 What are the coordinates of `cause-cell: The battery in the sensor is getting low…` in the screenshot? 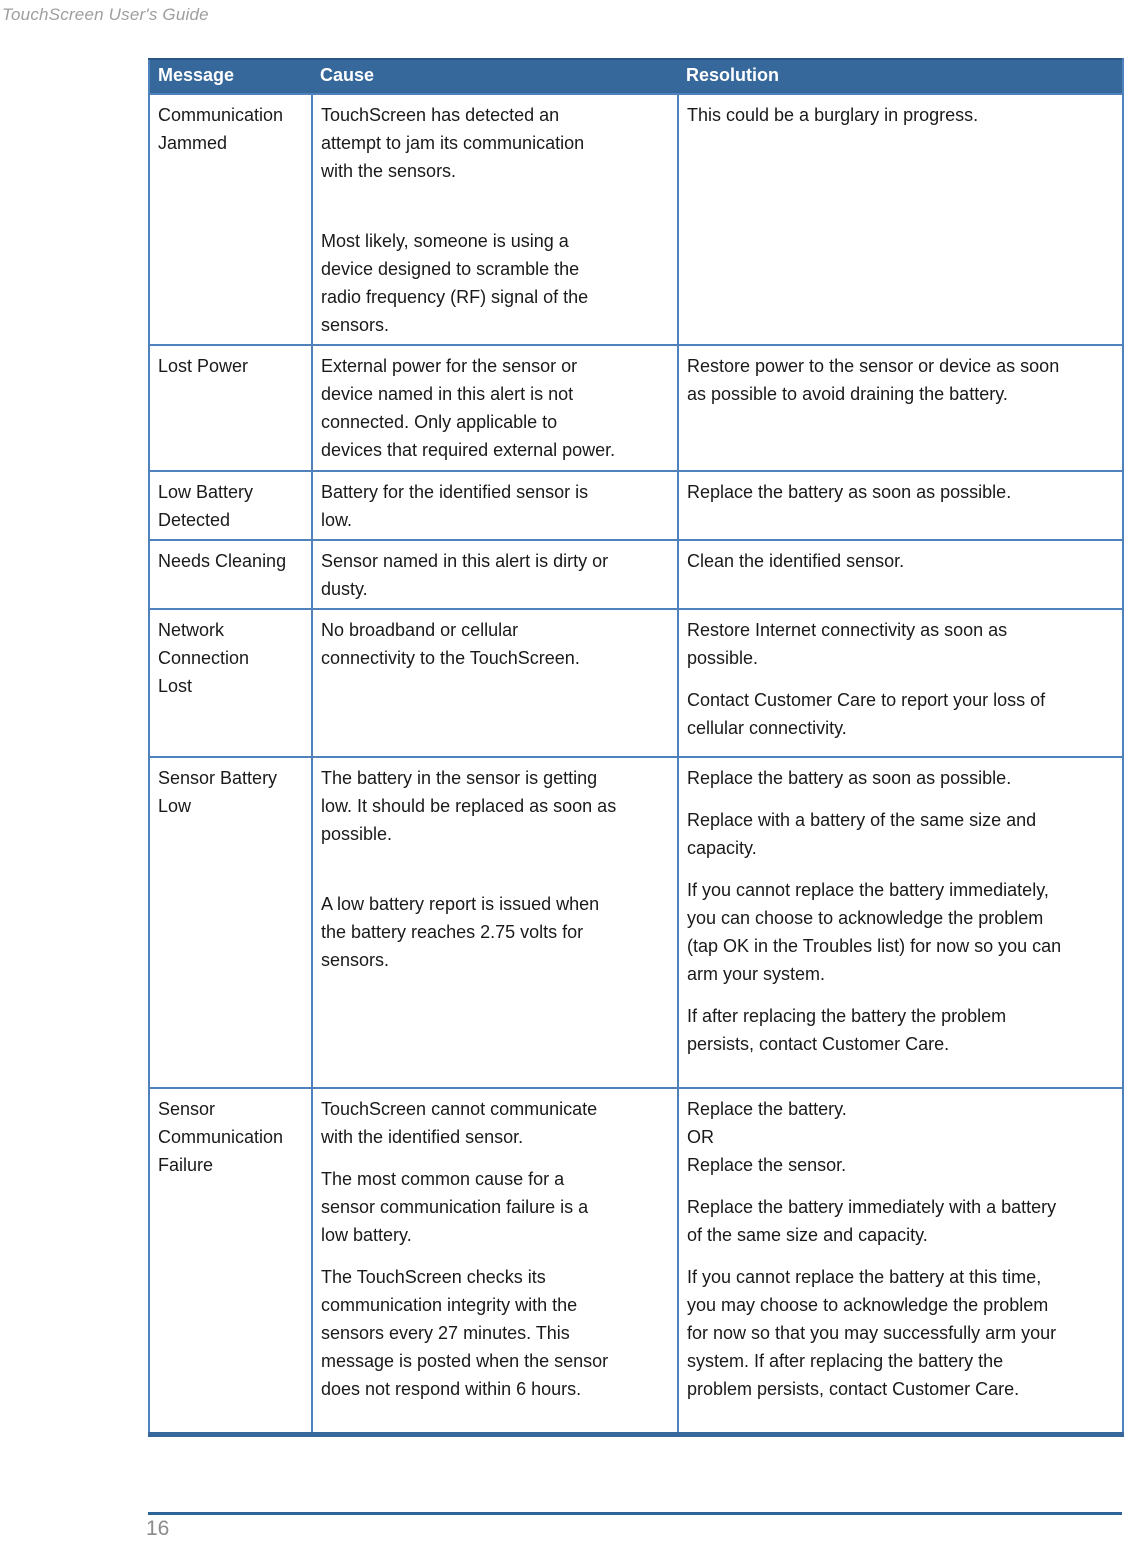 It's located at (495, 922).